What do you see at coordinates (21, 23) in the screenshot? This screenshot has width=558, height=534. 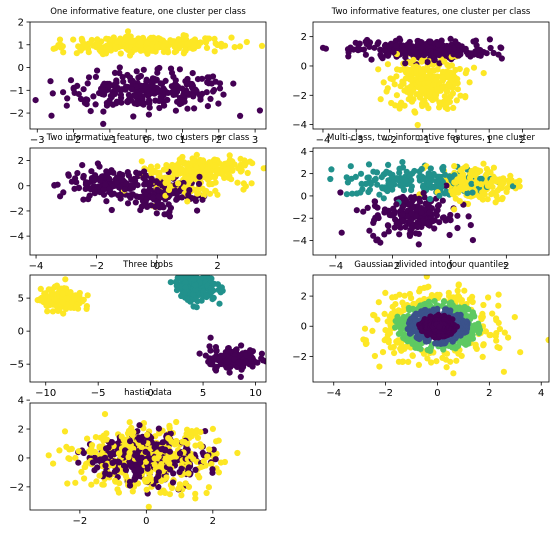 I see `y-tick-label: 2` at bounding box center [21, 23].